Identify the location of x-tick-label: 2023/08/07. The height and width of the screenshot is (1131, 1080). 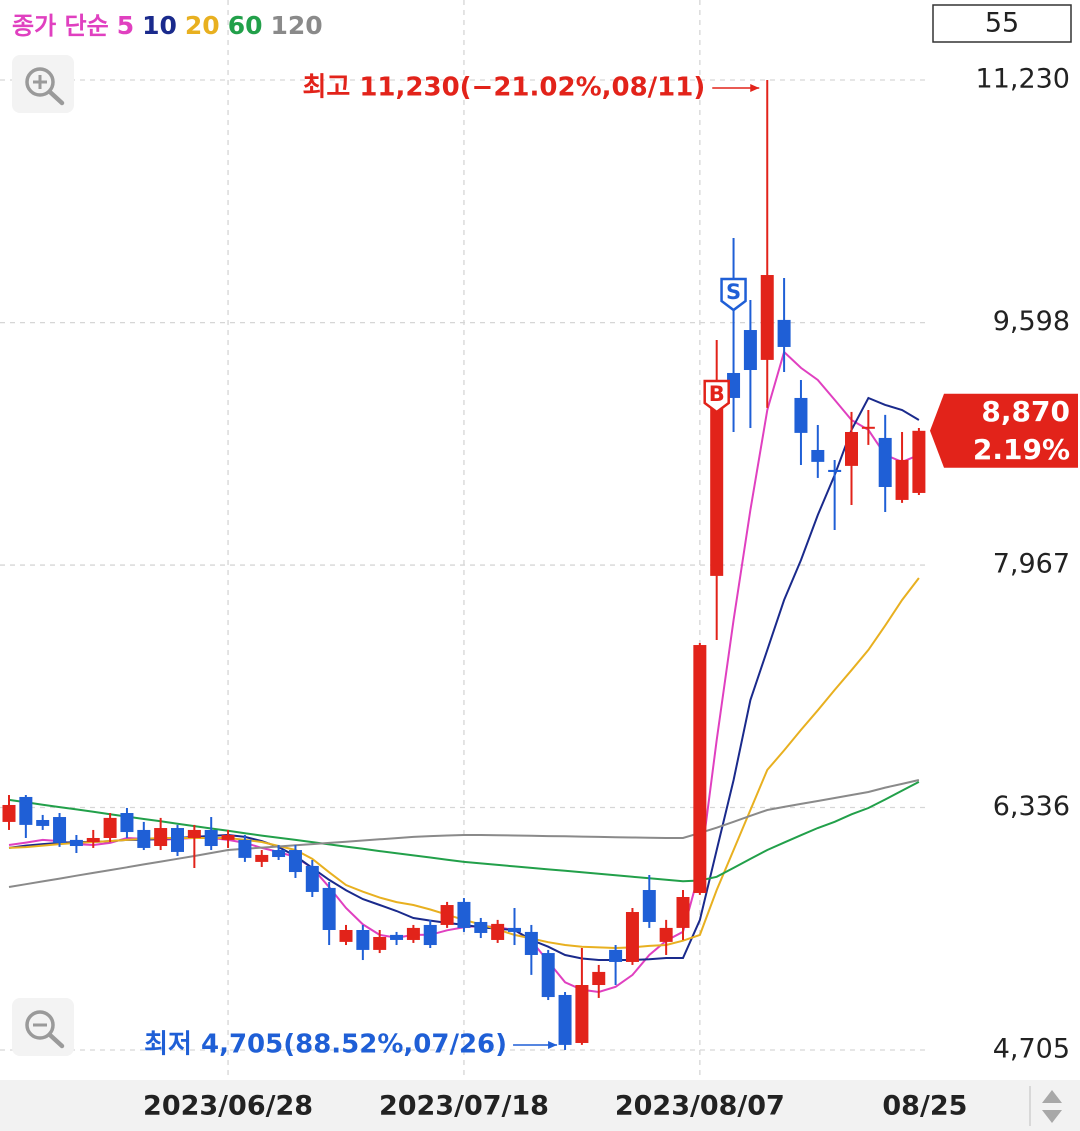
(700, 1106).